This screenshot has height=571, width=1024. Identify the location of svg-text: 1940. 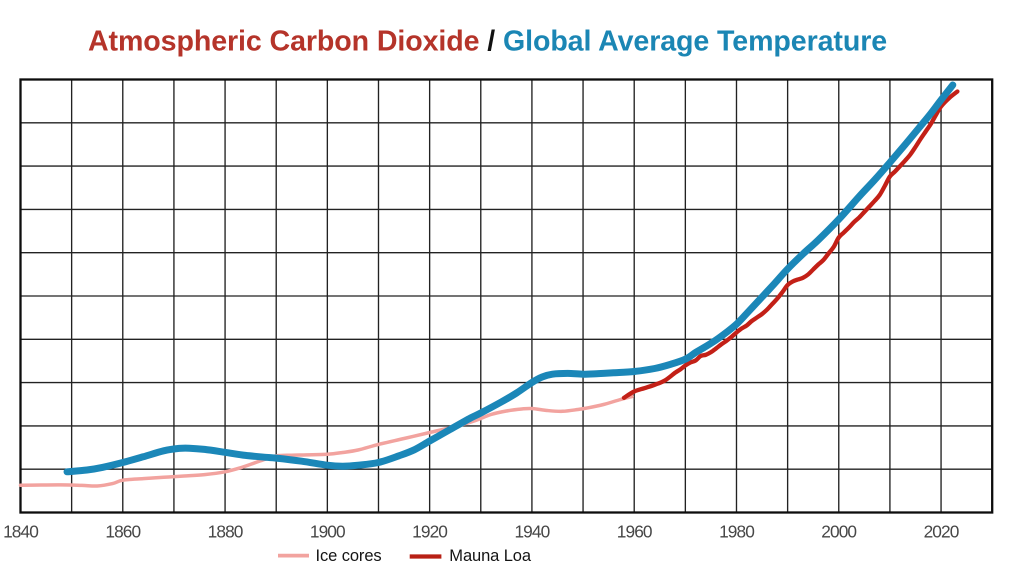
(531, 531).